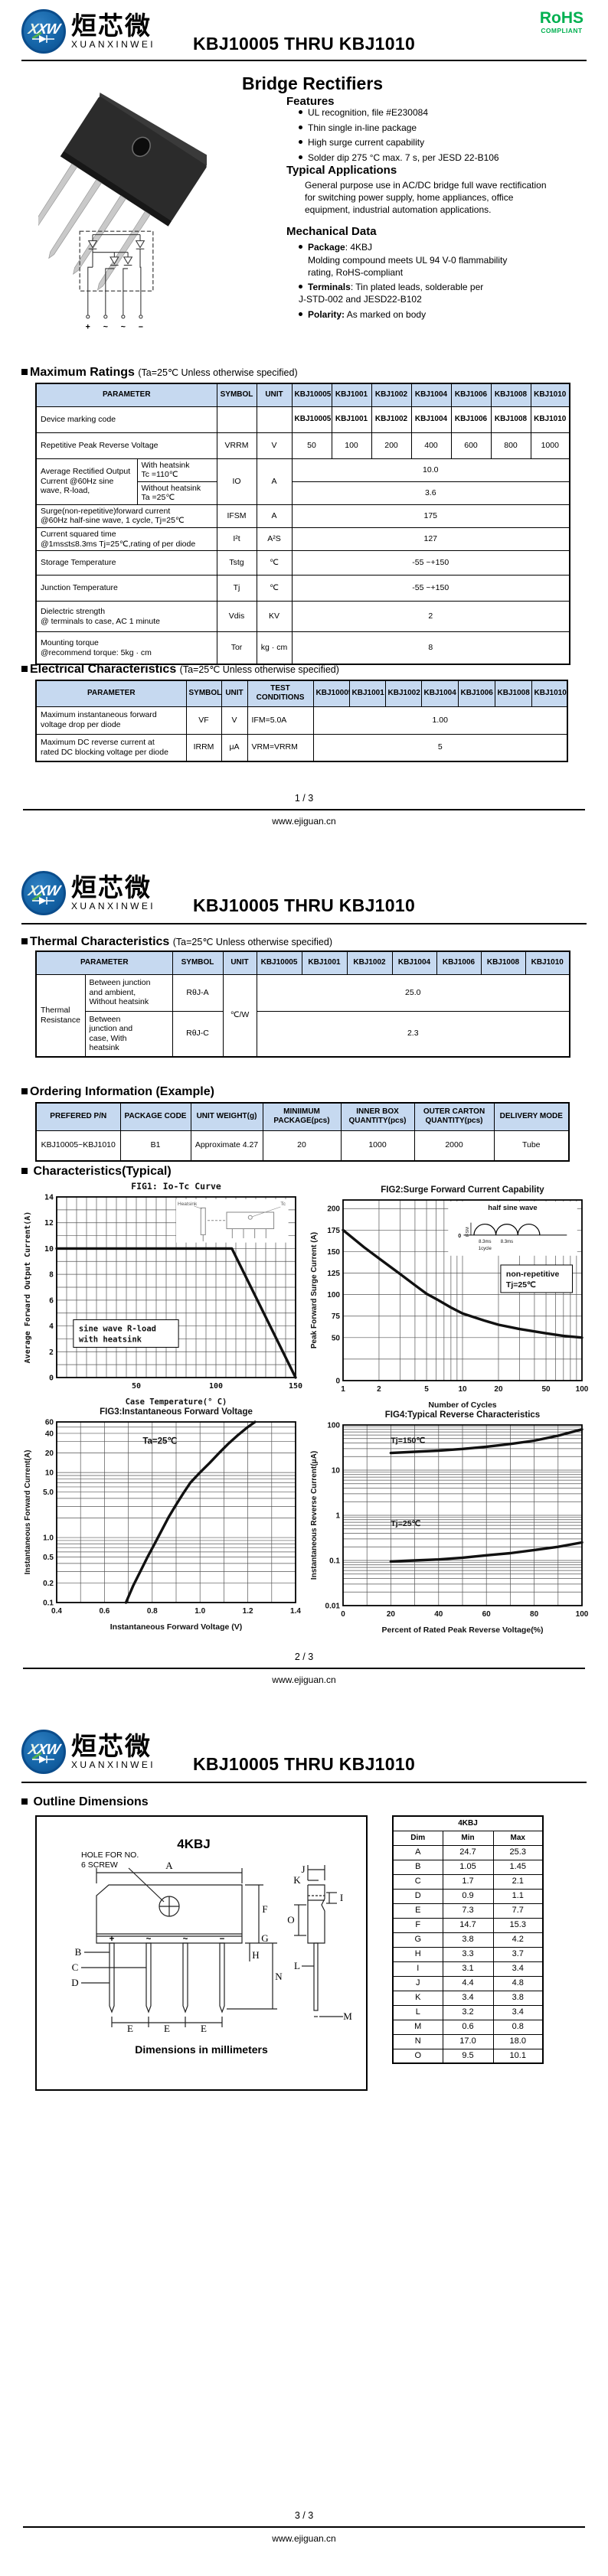 Image resolution: width=608 pixels, height=2576 pixels. I want to click on x-tick-label: 5, so click(426, 1389).